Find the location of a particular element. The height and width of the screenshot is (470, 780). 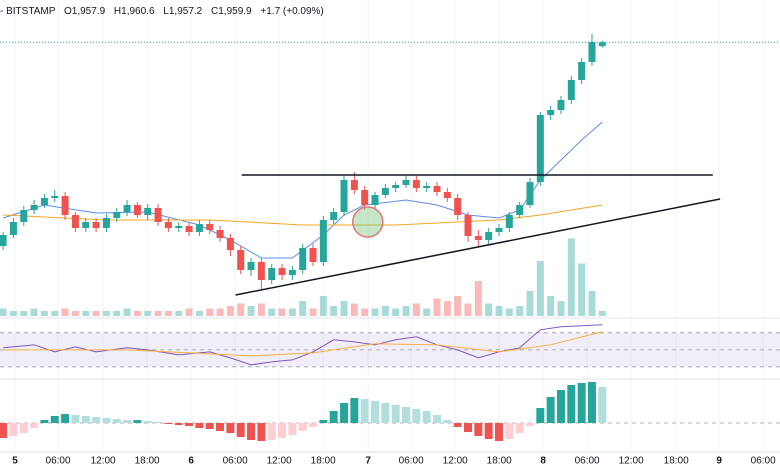

change-value: +1.7 (+0.09%) is located at coordinates (291, 11).